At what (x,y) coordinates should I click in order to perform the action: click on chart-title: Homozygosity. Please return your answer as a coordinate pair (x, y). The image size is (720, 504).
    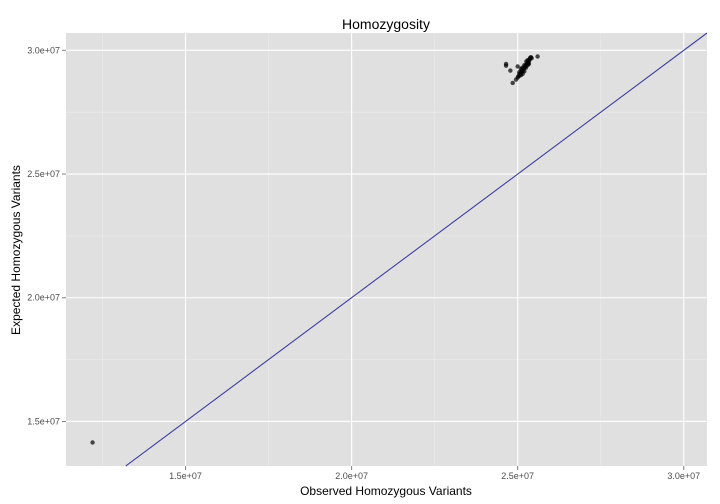
    Looking at the image, I should click on (386, 24).